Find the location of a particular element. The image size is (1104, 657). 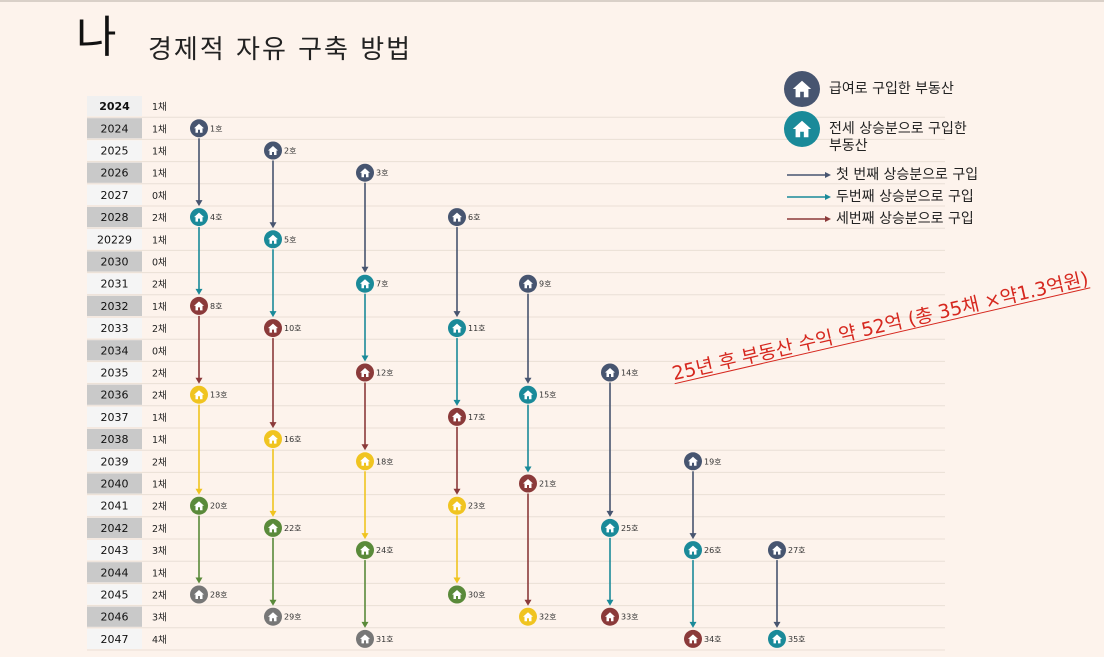

year-row: 20229 1채 is located at coordinates (516, 240).